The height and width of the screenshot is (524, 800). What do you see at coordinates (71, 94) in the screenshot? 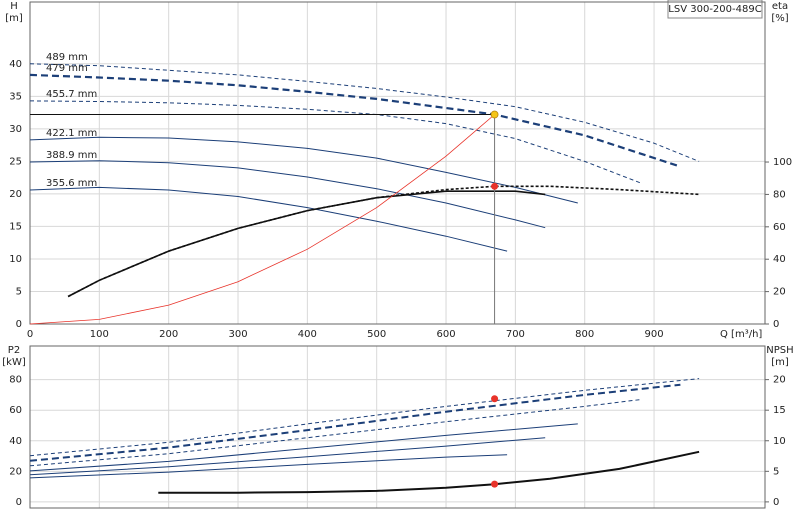
I see `curve-label: 455.7 mm` at bounding box center [71, 94].